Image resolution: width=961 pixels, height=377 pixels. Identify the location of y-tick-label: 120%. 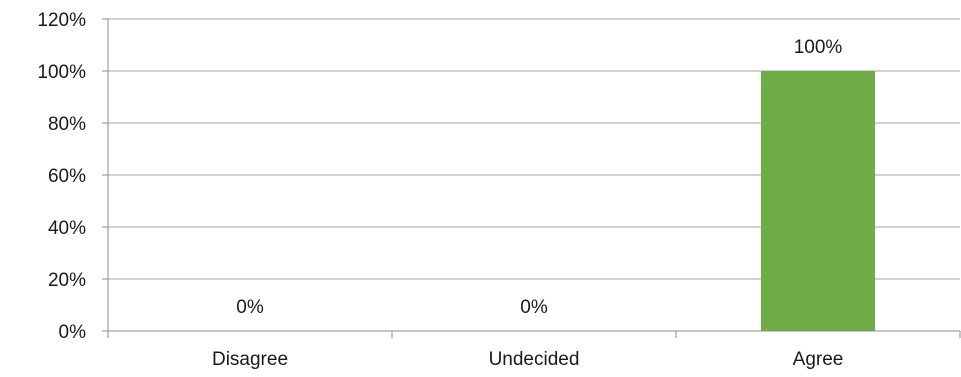
(61, 20).